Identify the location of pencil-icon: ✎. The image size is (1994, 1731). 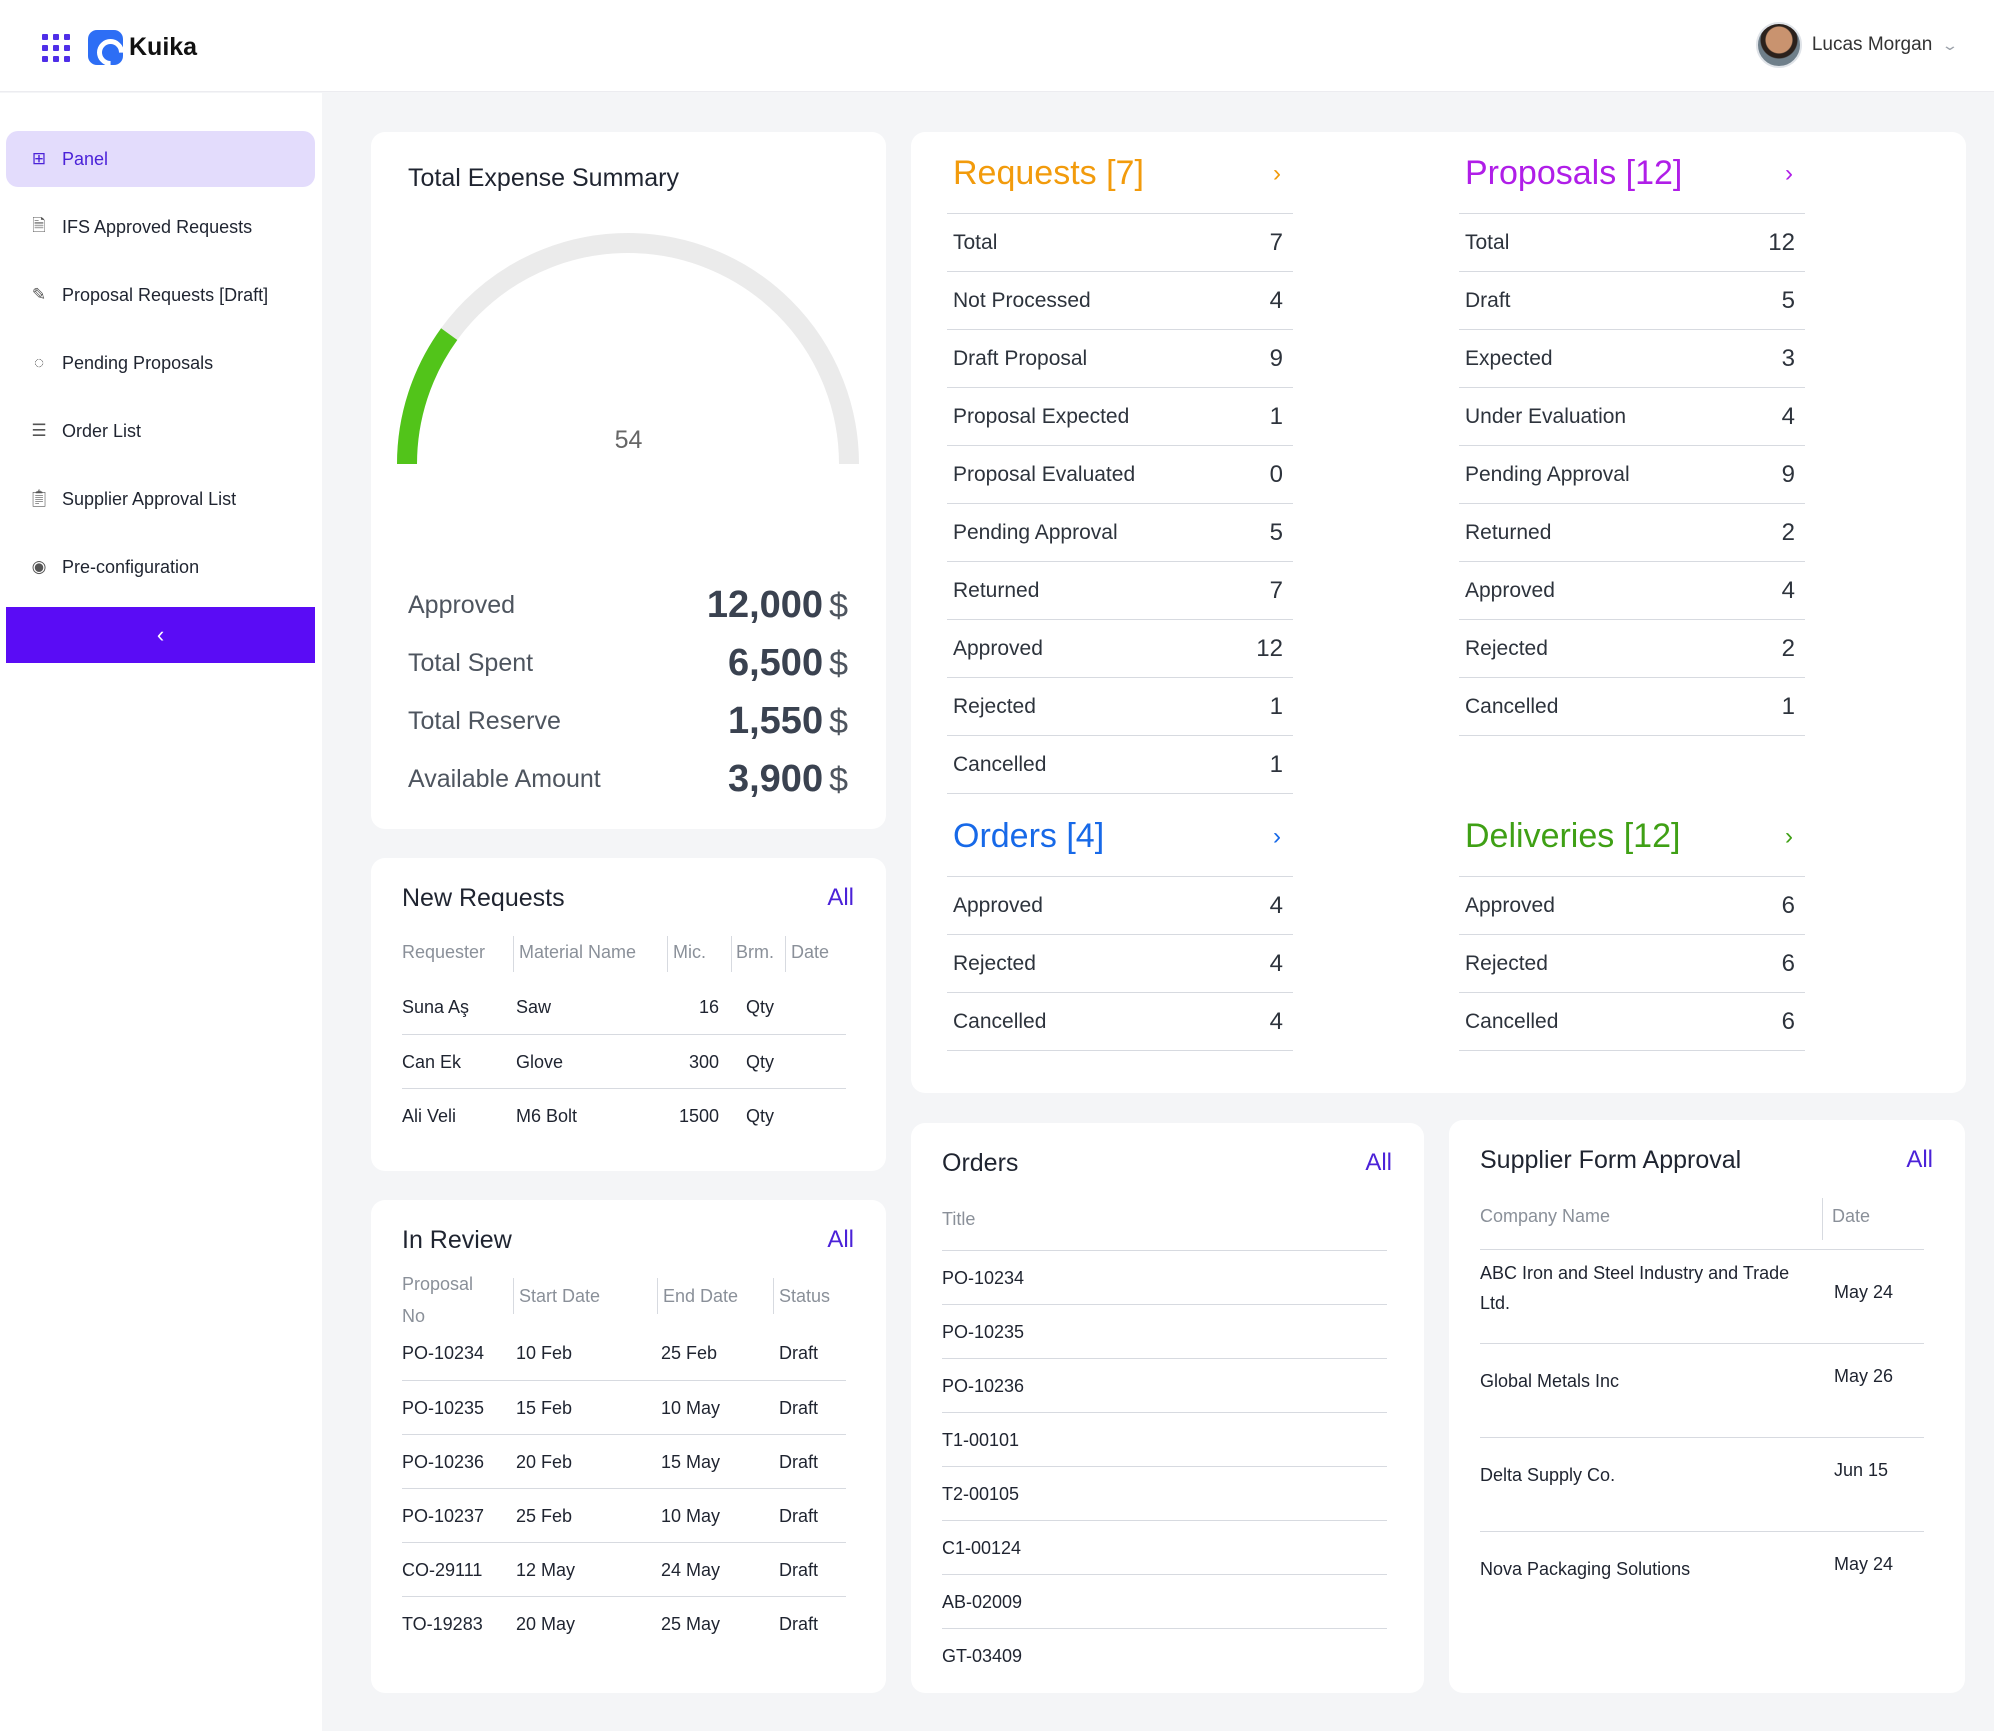
(39, 294).